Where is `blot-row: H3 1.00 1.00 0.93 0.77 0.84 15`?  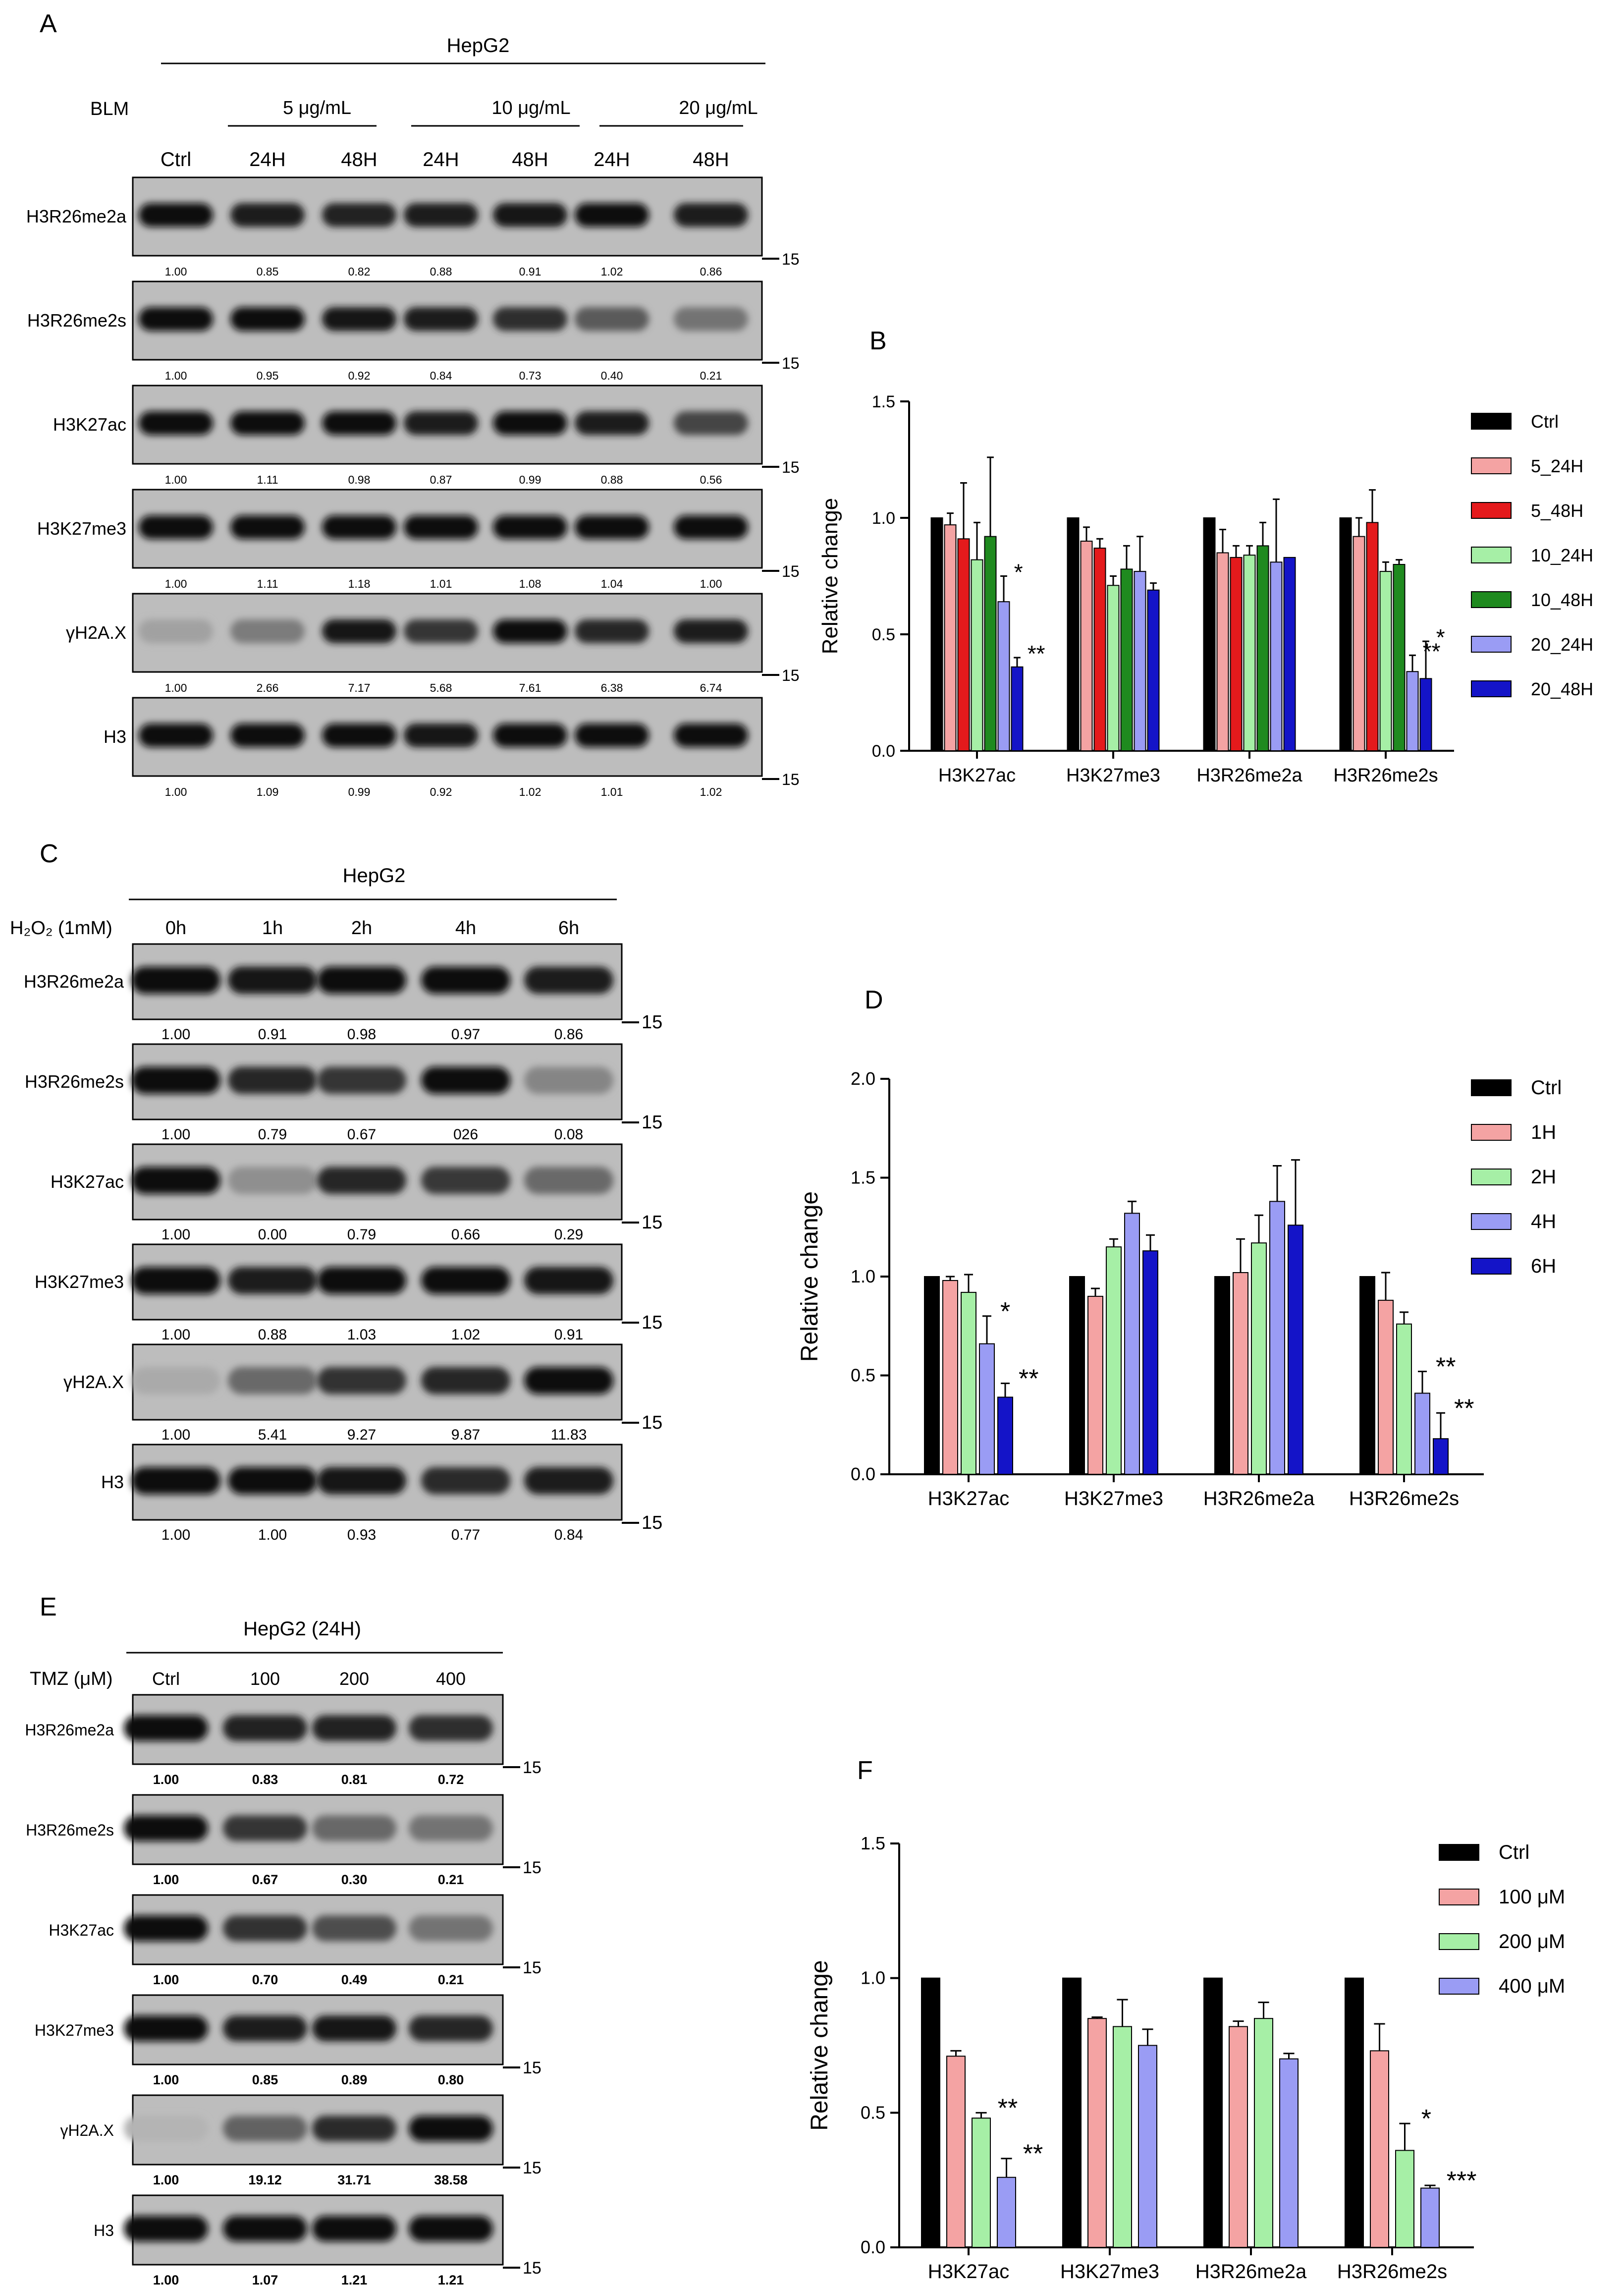 blot-row: H3 1.00 1.00 0.93 0.77 0.84 15 is located at coordinates (381, 1493).